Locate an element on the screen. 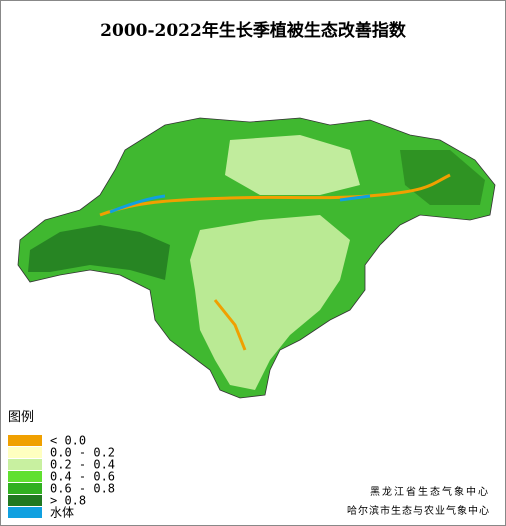 This screenshot has height=526, width=506. credit: 哈尔滨市生态与农业气象中心 is located at coordinates (418, 510).